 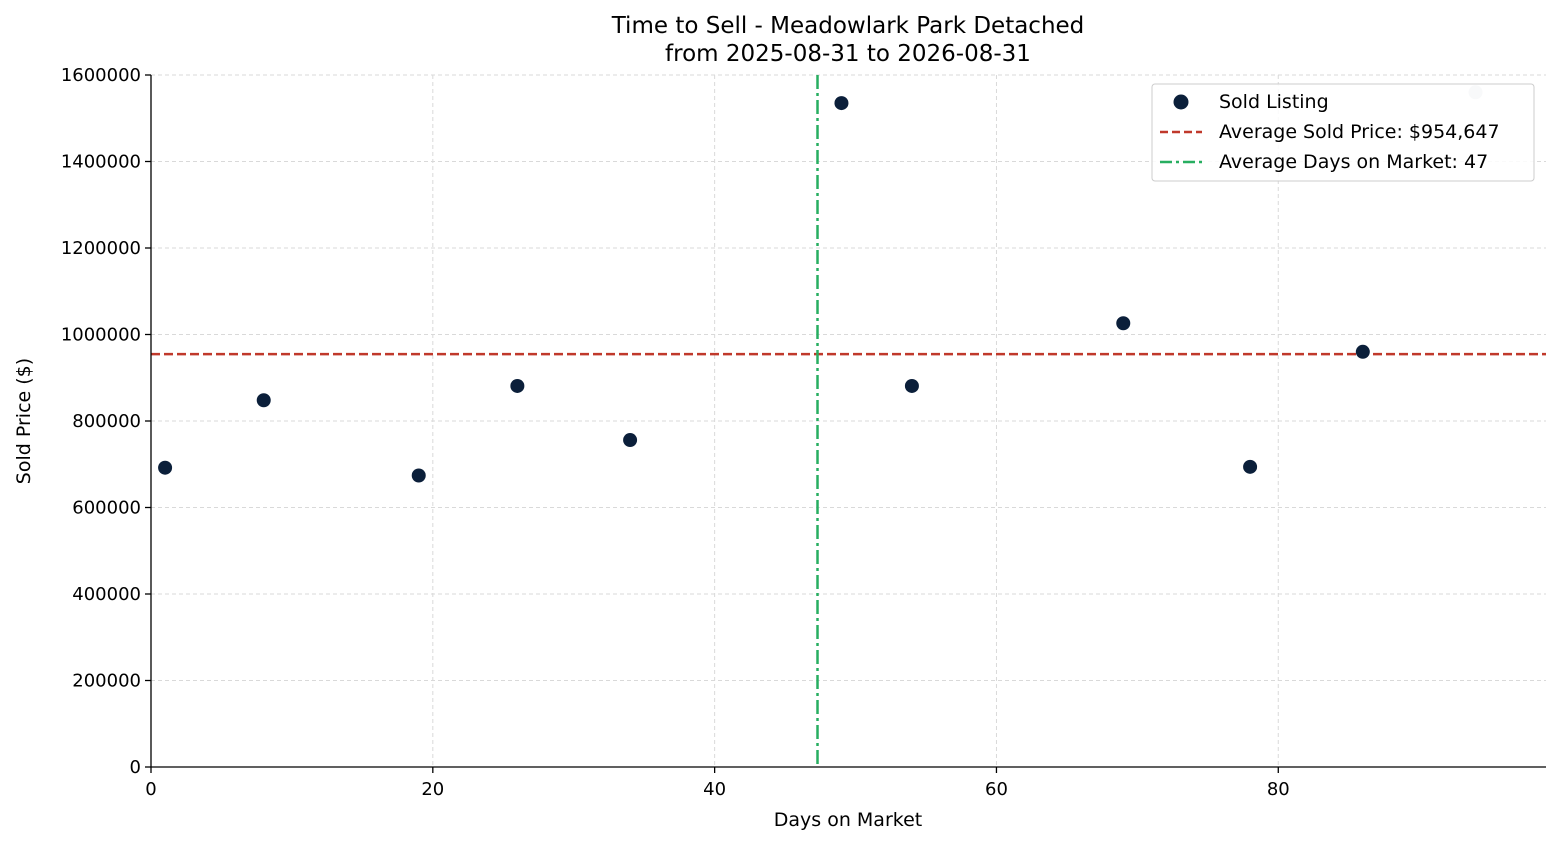 What do you see at coordinates (101, 335) in the screenshot?
I see `y-tick-label: 1000000` at bounding box center [101, 335].